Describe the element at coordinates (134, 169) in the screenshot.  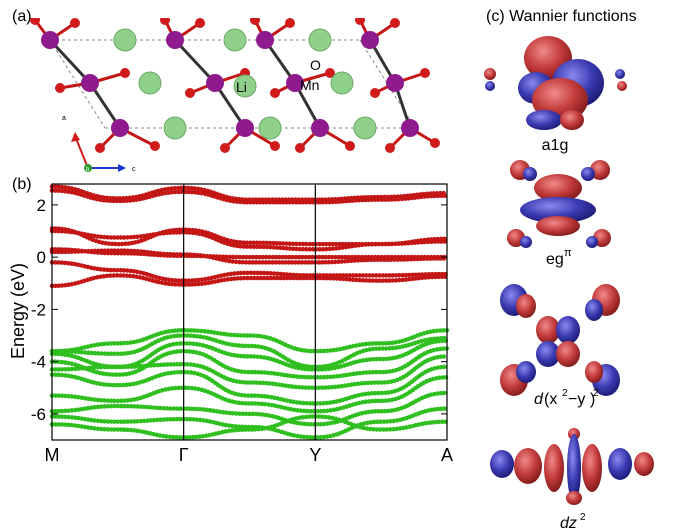
I see `axis-c-label: c` at that location.